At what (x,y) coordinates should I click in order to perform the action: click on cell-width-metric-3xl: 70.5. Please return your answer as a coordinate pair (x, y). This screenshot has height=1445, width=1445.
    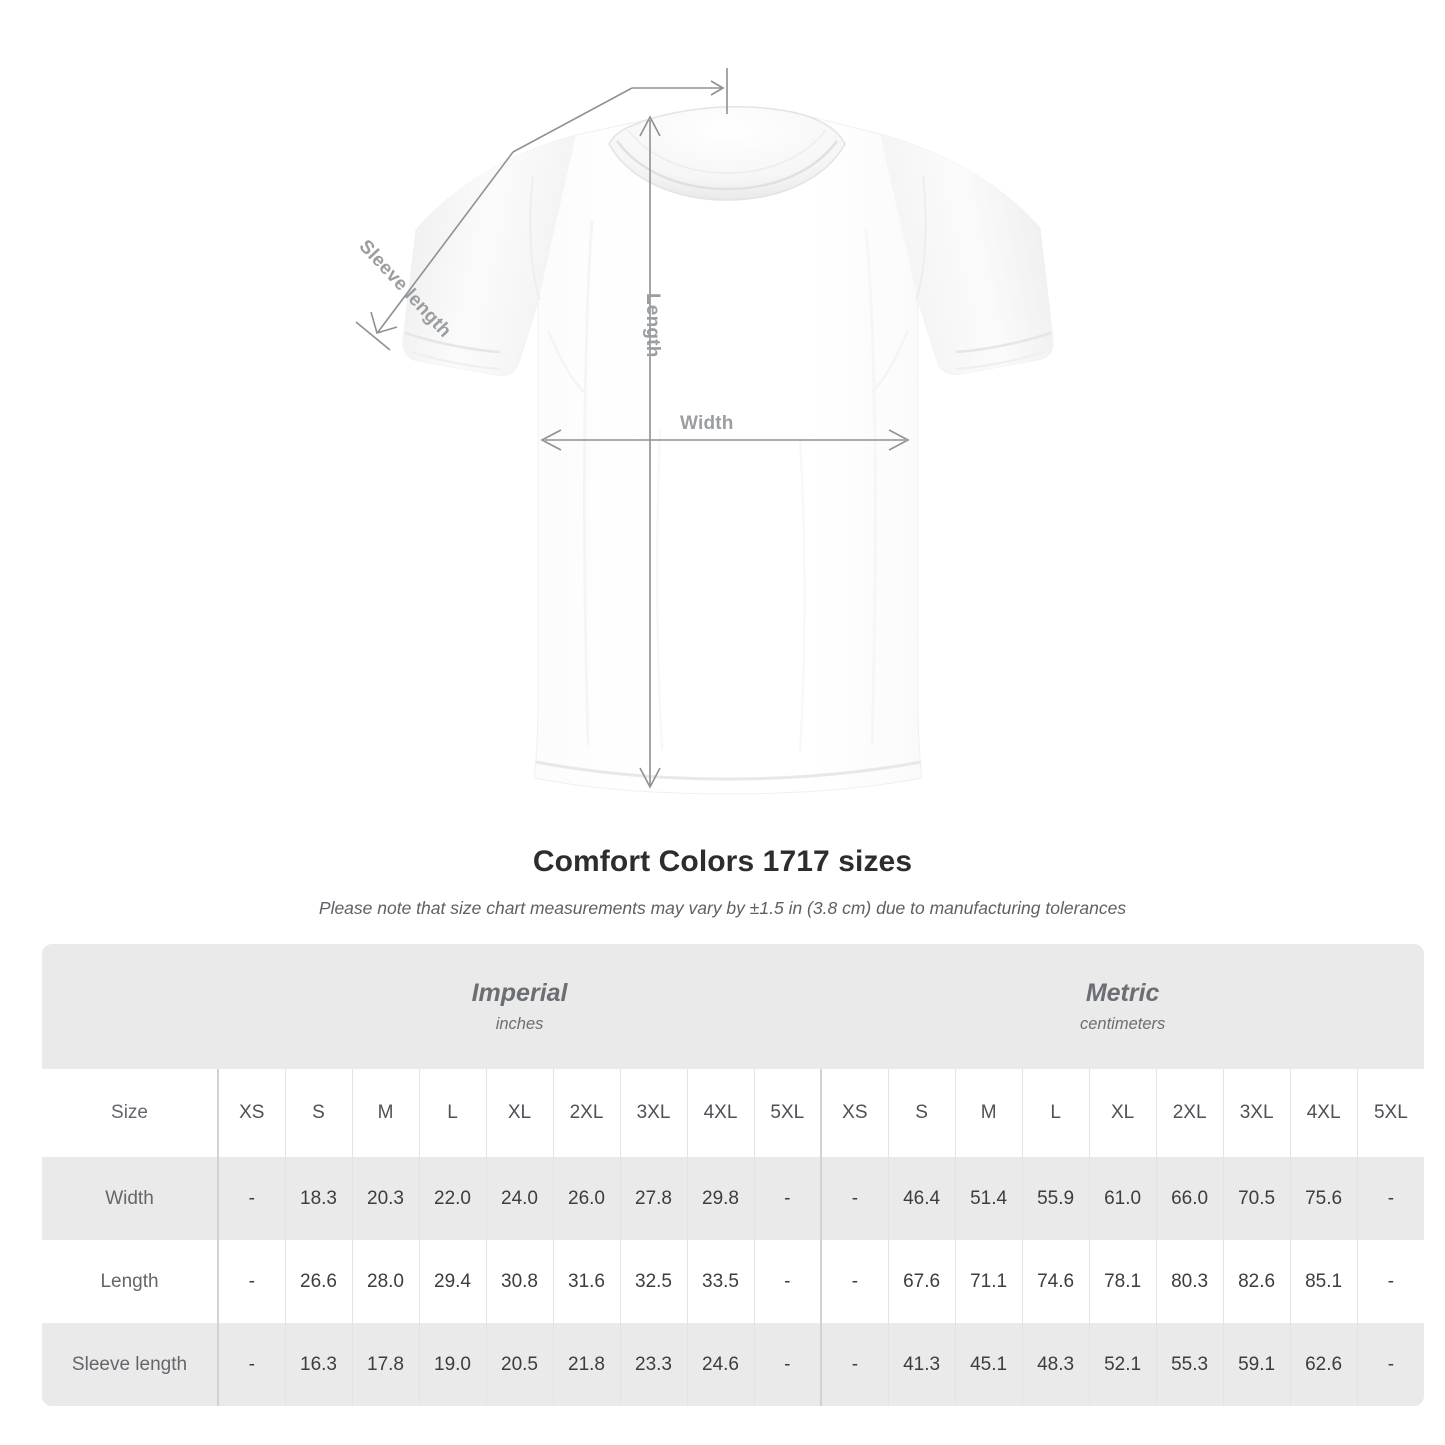
    Looking at the image, I should click on (1256, 1198).